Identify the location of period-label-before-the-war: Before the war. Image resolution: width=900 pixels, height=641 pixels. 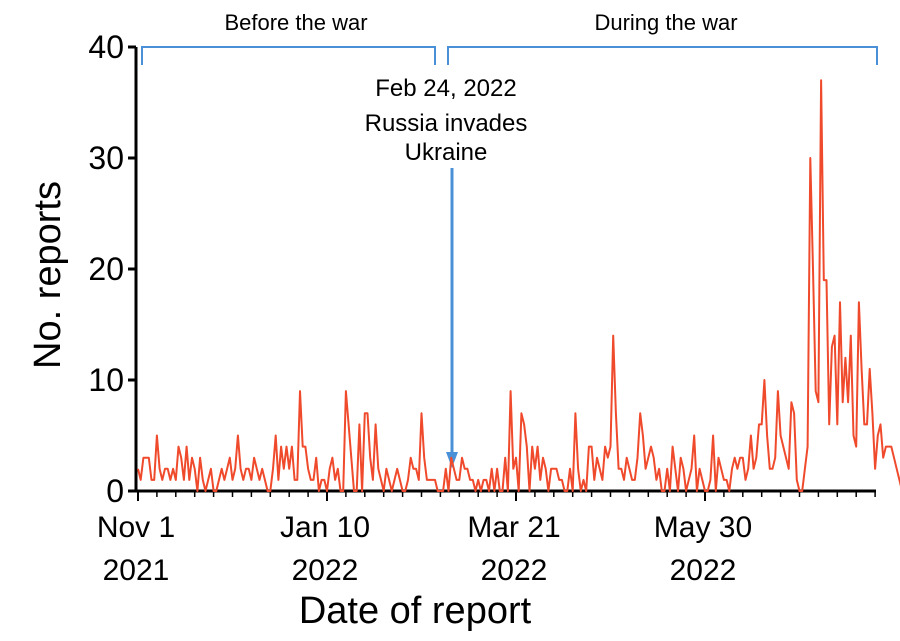
(295, 22).